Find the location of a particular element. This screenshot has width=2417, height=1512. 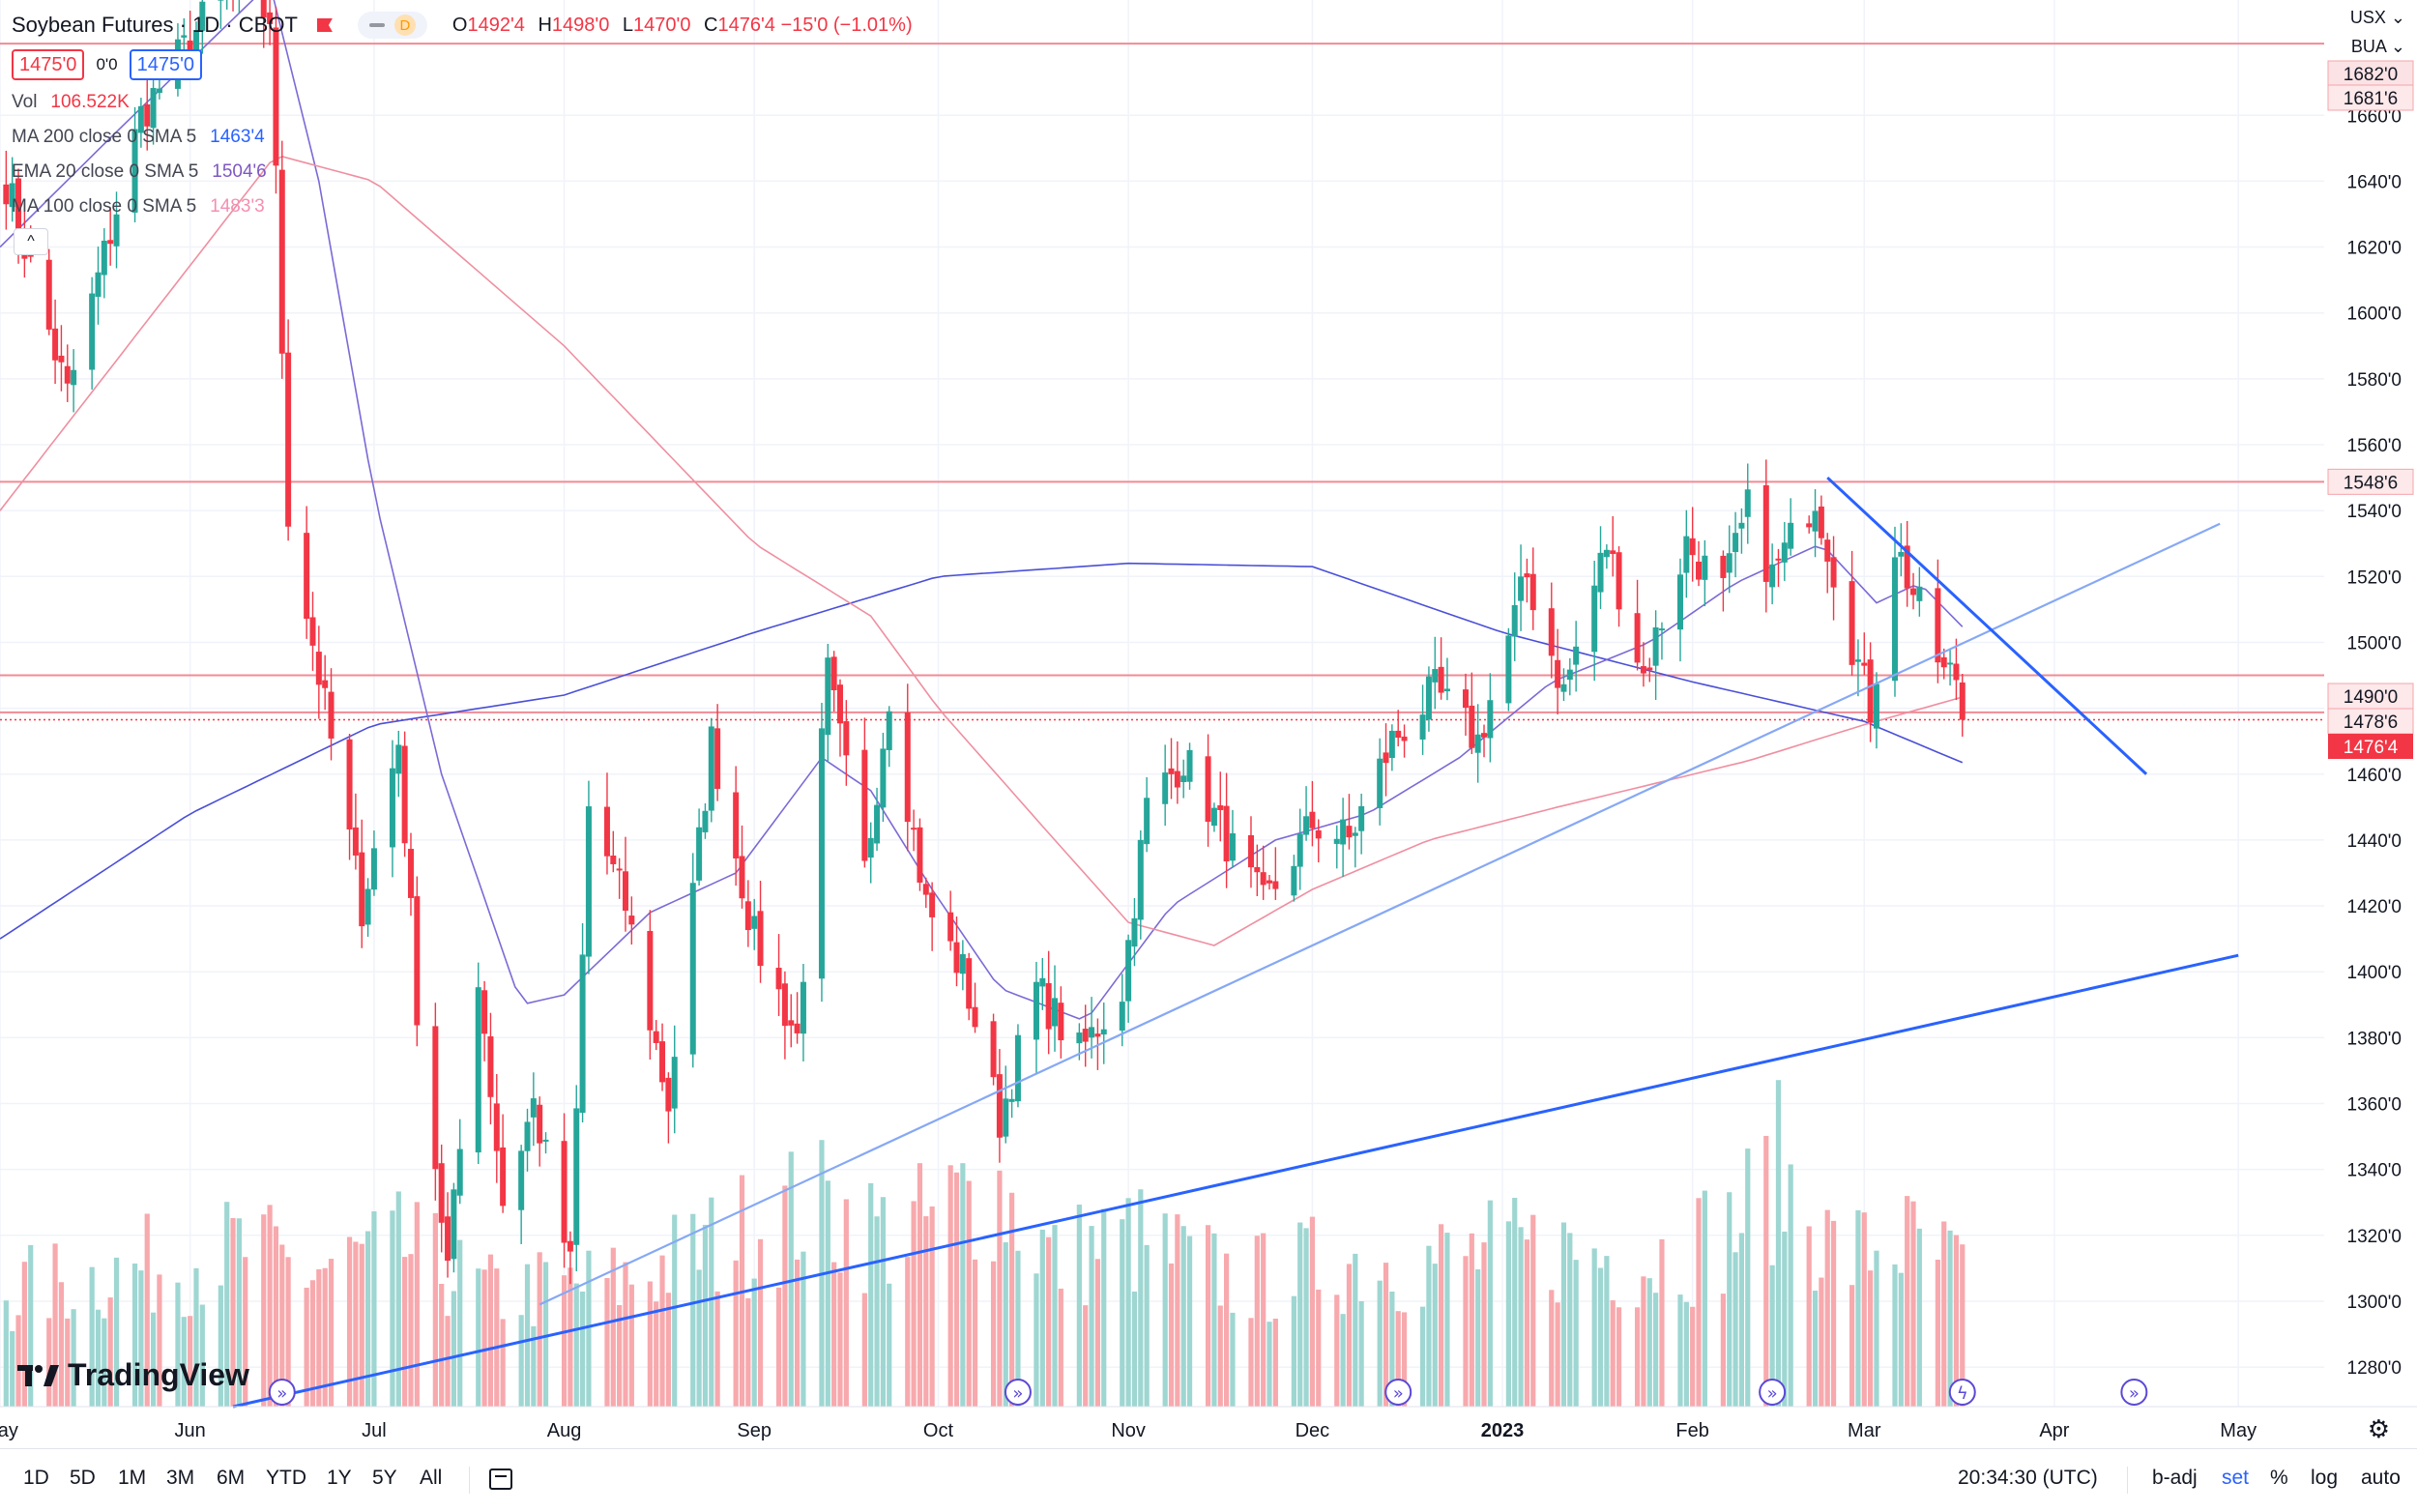

legend-ma200: MA 200 close 0 SMA 5 1463'4 is located at coordinates (138, 137).